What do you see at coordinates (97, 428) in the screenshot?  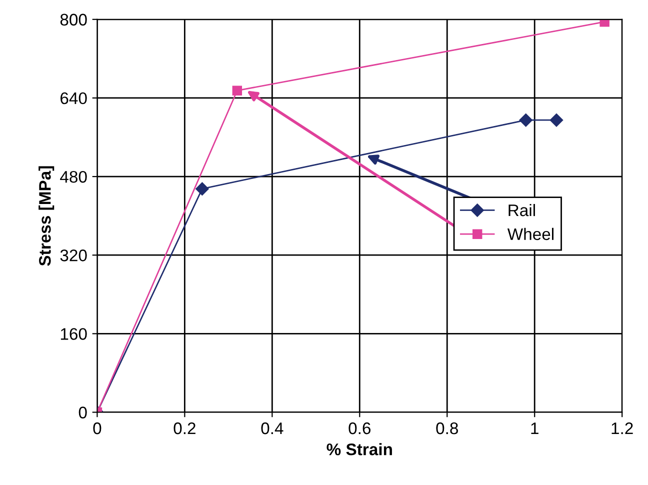 I see `x-tick-label: 0` at bounding box center [97, 428].